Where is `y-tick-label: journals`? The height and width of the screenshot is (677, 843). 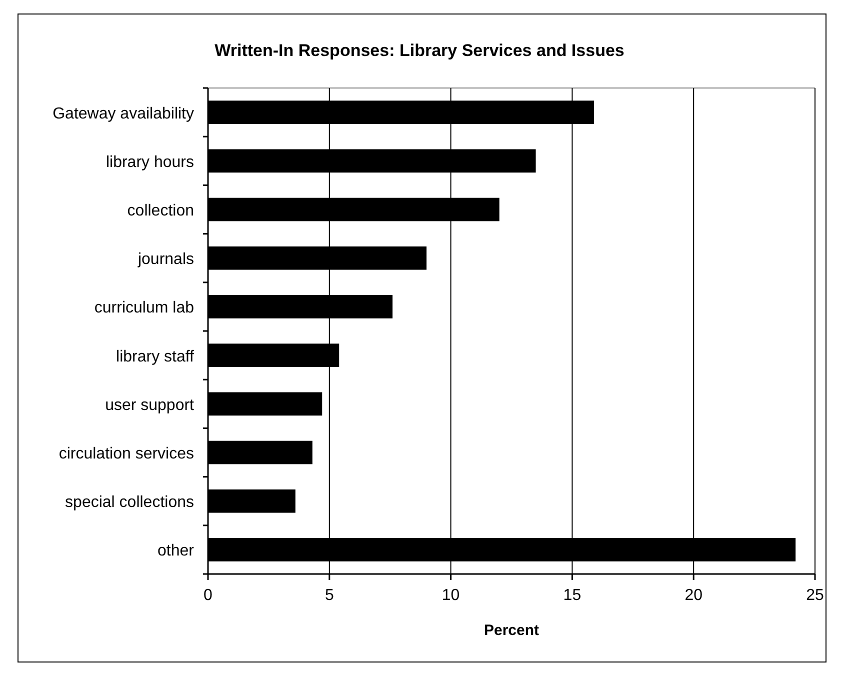
y-tick-label: journals is located at coordinates (165, 259).